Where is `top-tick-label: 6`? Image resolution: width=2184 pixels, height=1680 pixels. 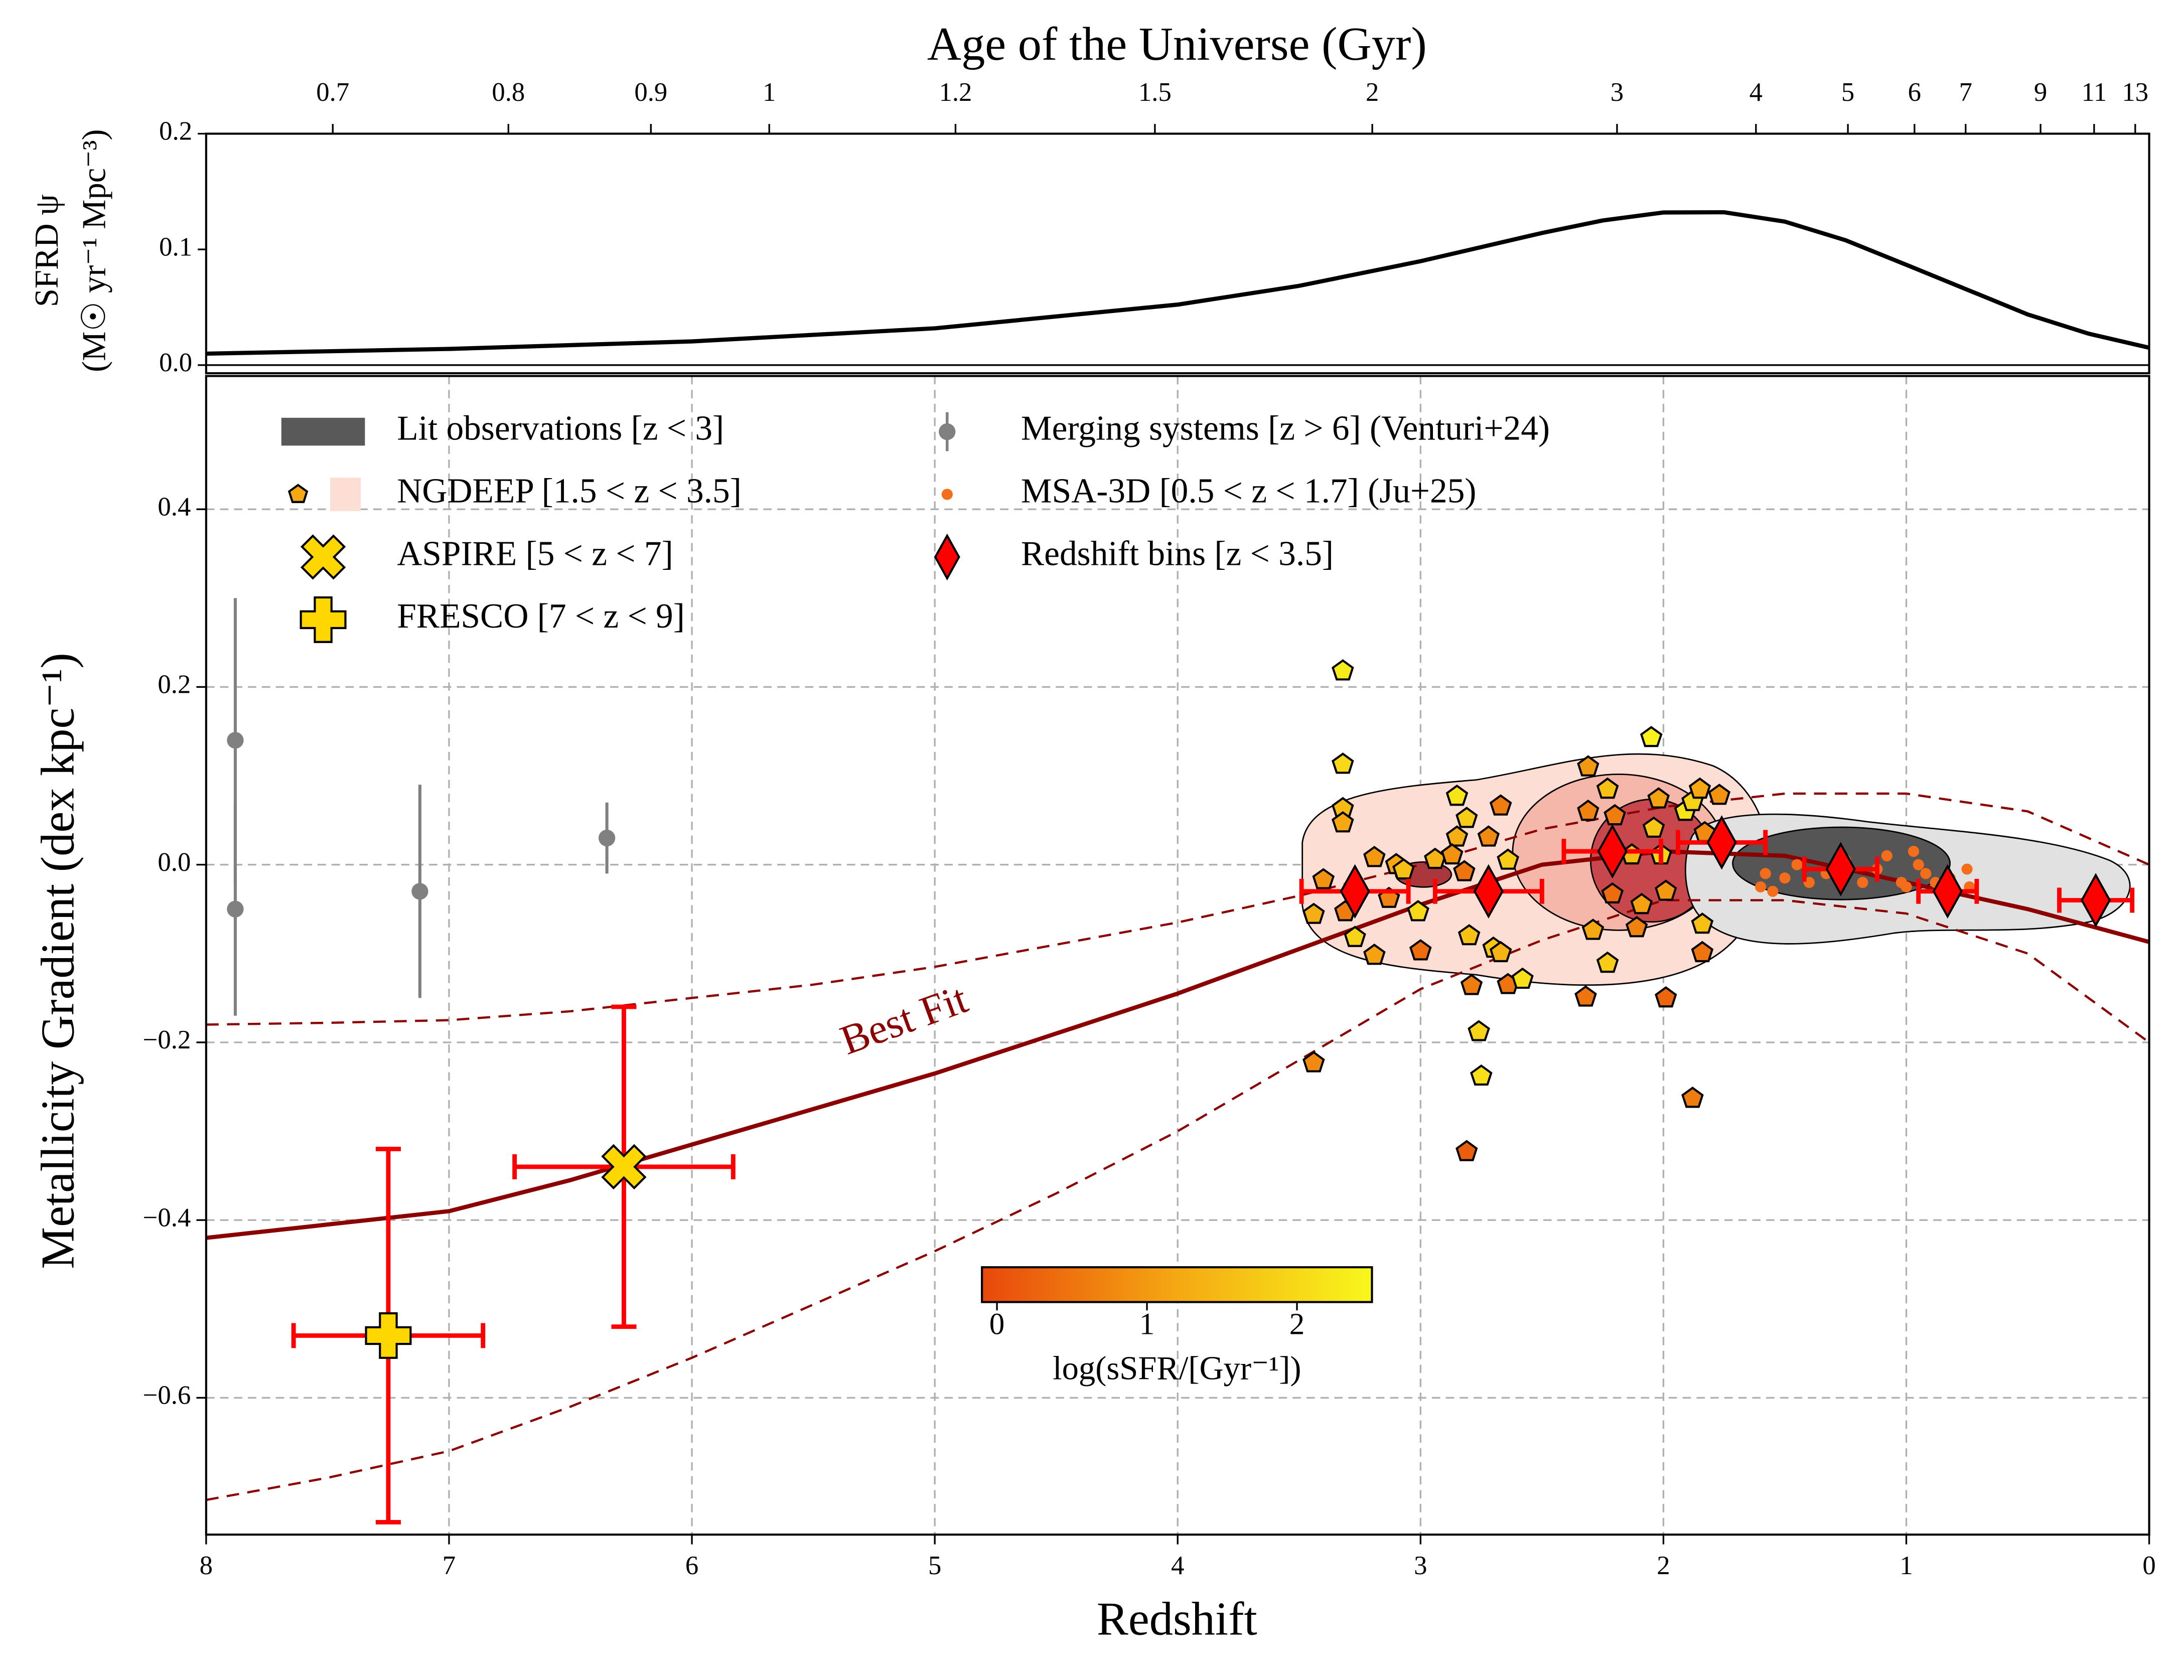
top-tick-label: 6 is located at coordinates (1914, 93).